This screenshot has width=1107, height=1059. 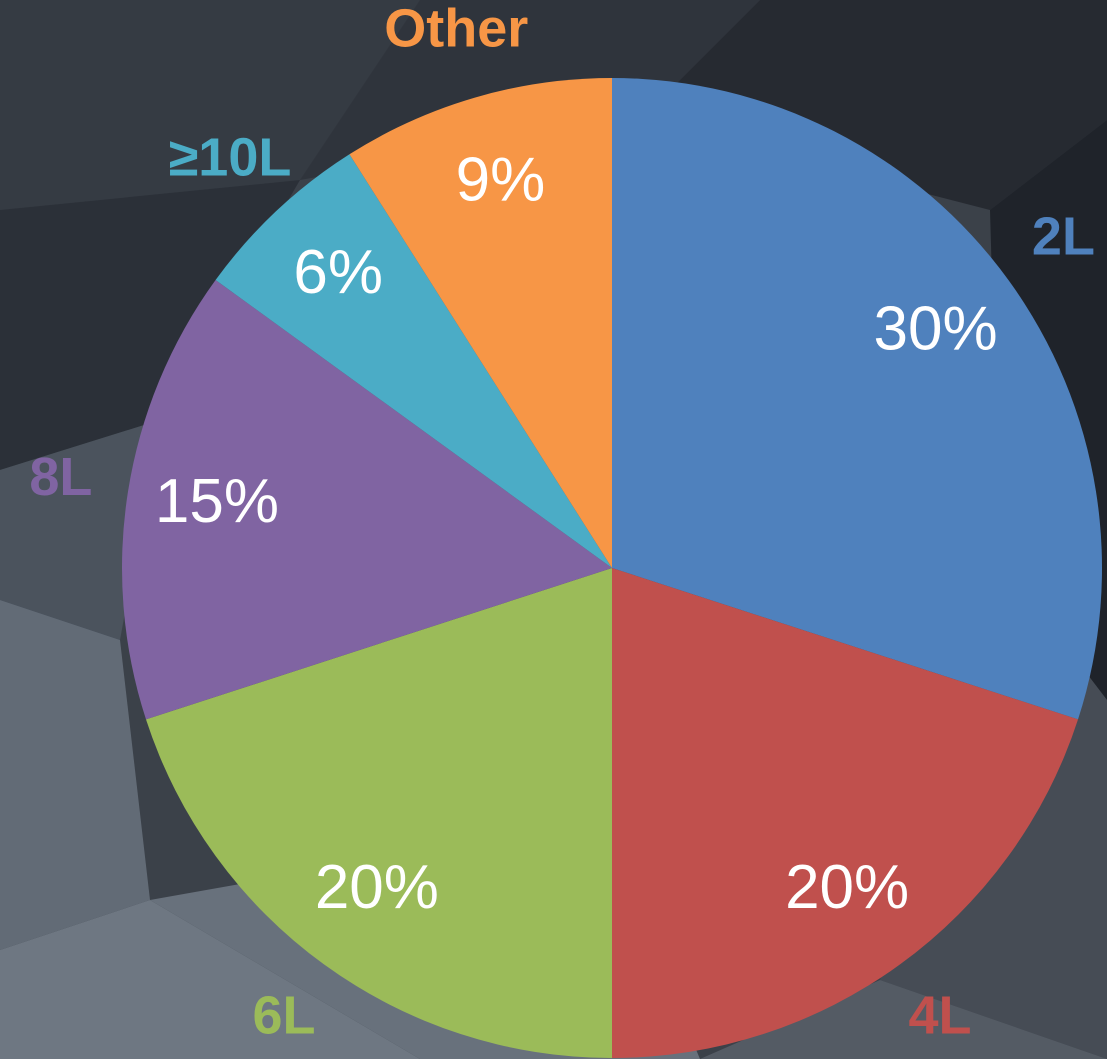 What do you see at coordinates (60, 477) in the screenshot?
I see `slice-category-label: 8L` at bounding box center [60, 477].